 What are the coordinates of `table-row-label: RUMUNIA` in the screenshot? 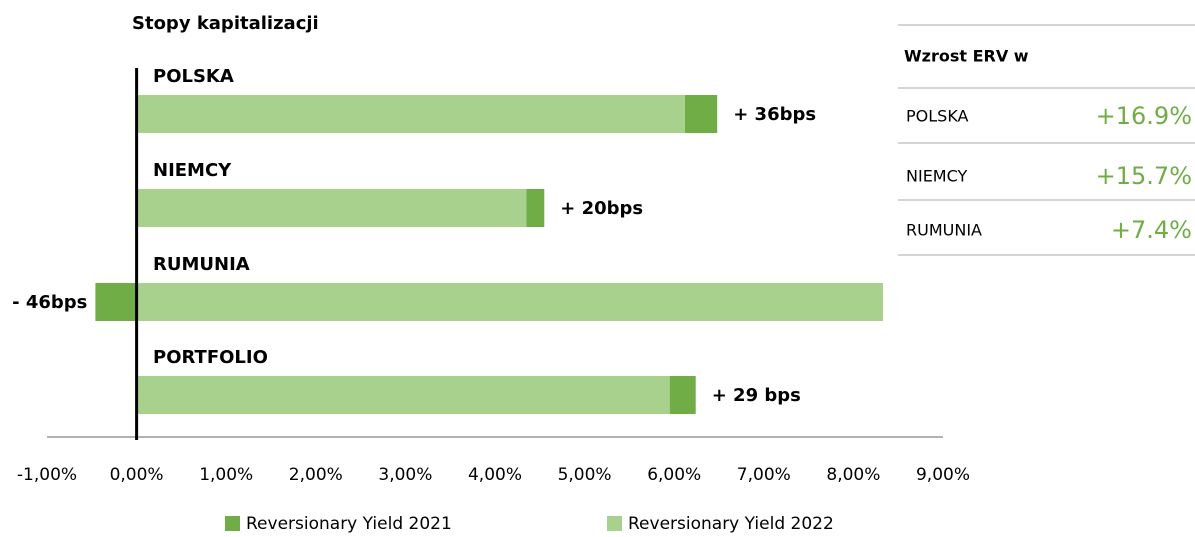 It's located at (944, 230).